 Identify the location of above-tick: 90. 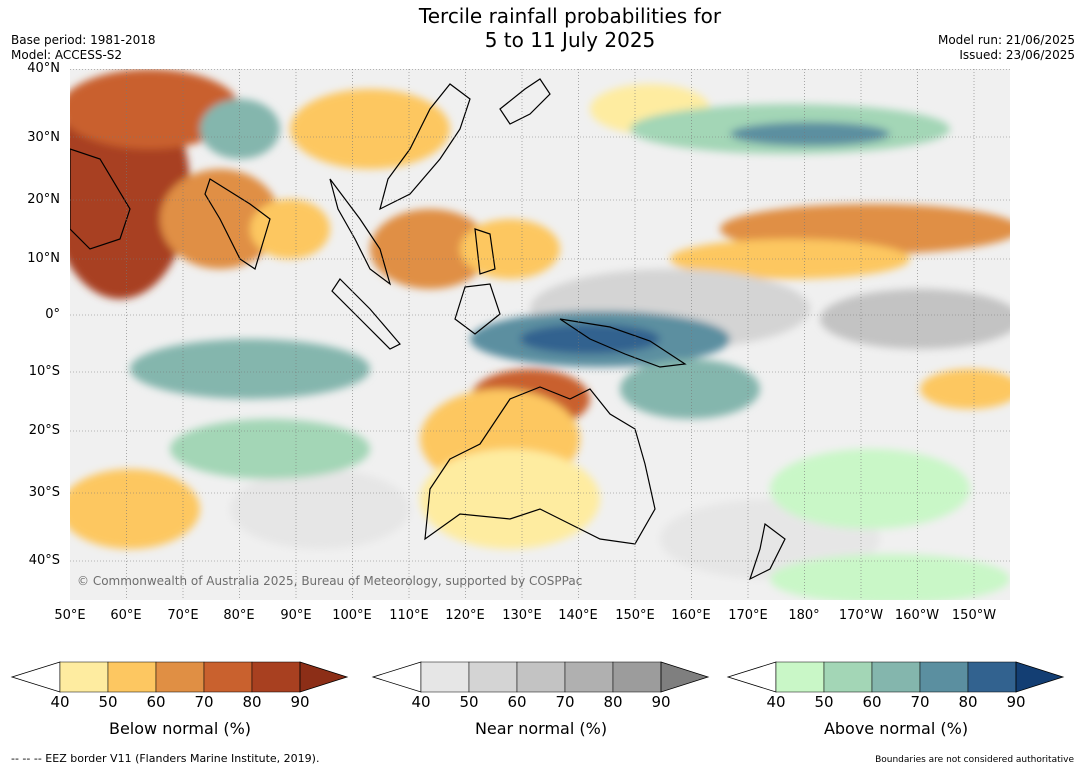
(1016, 702).